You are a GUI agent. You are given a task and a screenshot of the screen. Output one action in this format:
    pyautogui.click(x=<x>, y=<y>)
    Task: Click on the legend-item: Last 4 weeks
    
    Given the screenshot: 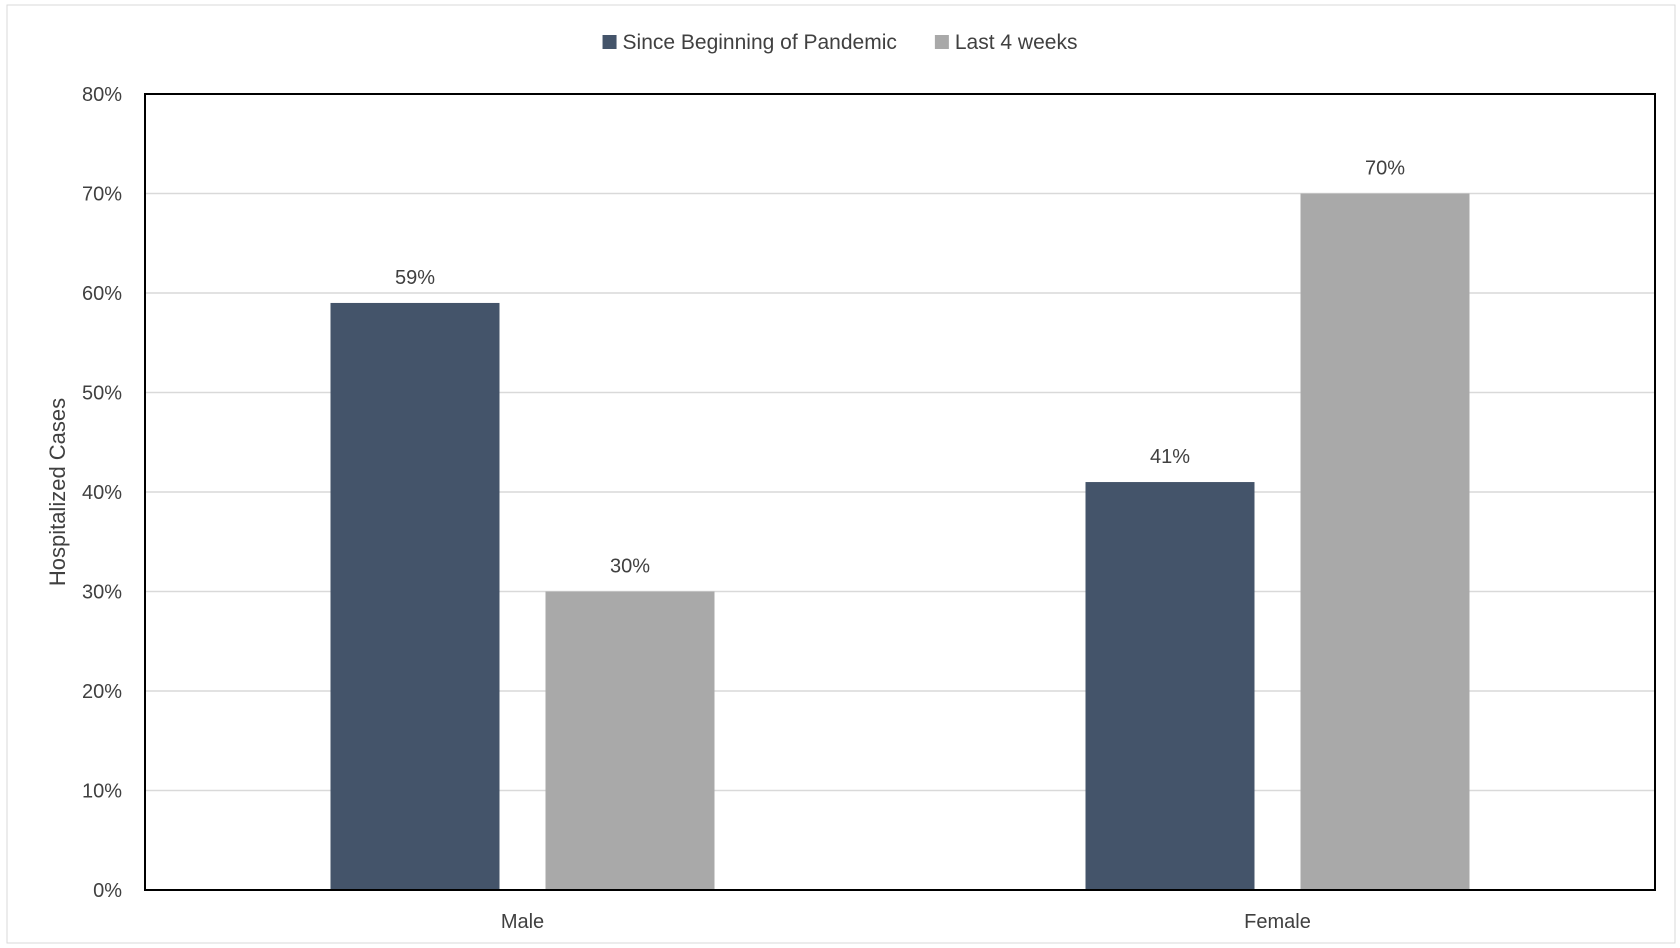 What is the action you would take?
    pyautogui.click(x=1006, y=42)
    